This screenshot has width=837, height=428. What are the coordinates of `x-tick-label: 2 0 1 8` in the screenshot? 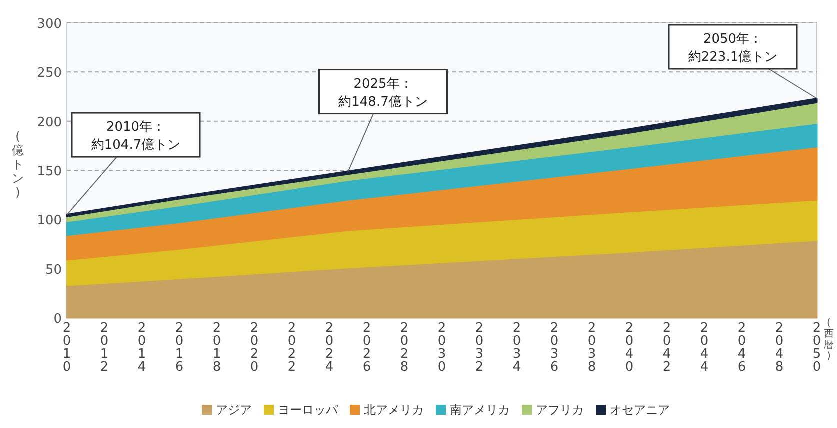 It's located at (217, 348).